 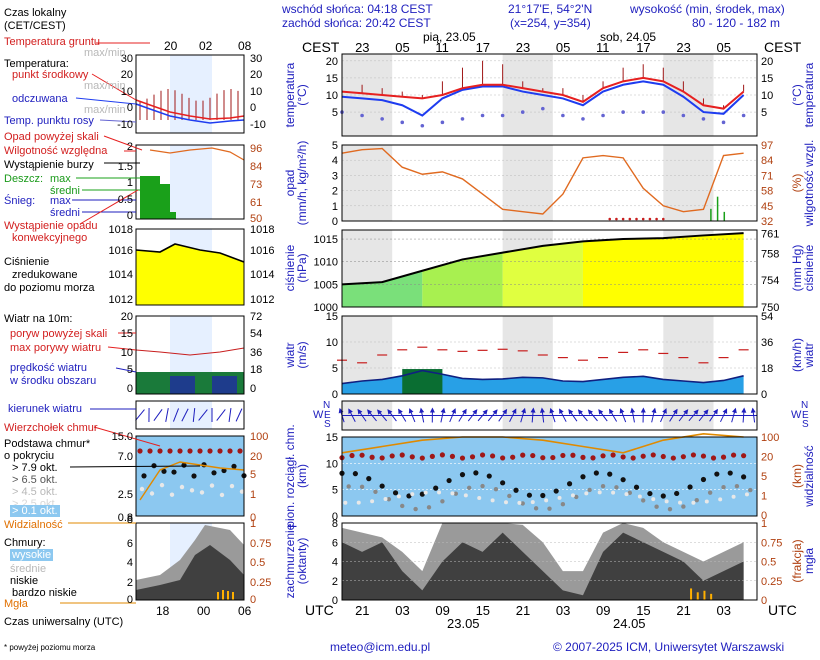 What do you see at coordinates (442, 47) in the screenshot?
I see `cest-tick: 11` at bounding box center [442, 47].